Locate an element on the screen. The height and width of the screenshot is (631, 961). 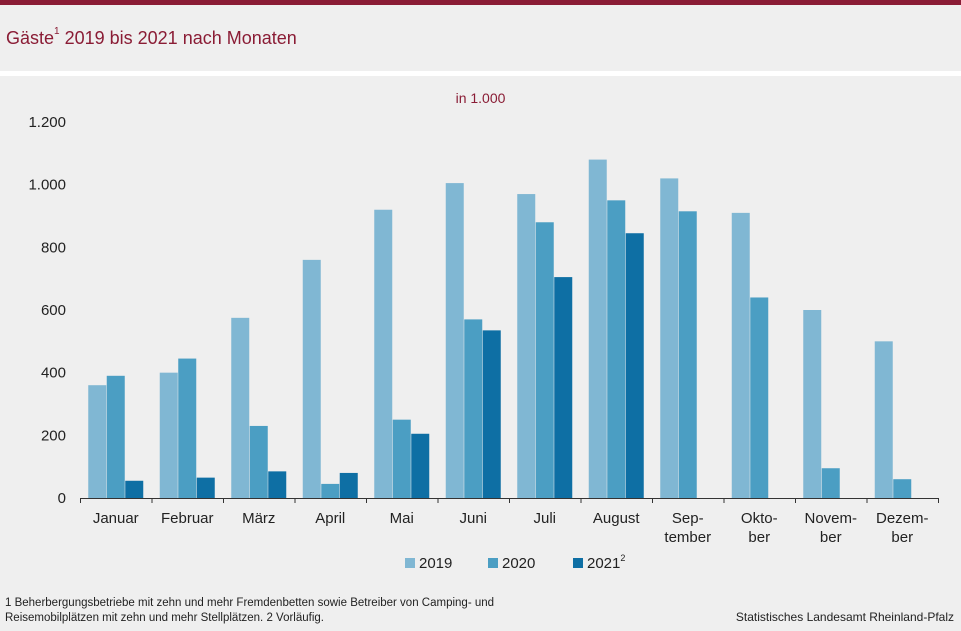
y-tick-label: 200 is located at coordinates (53, 435).